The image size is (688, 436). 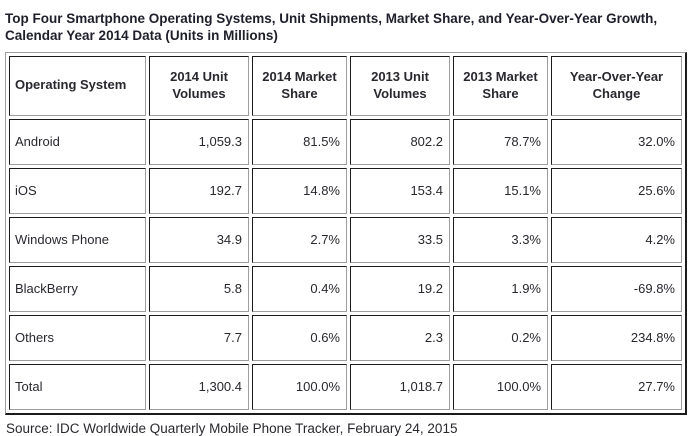 What do you see at coordinates (77, 239) in the screenshot?
I see `windows-phone-os-name: Windows Phone` at bounding box center [77, 239].